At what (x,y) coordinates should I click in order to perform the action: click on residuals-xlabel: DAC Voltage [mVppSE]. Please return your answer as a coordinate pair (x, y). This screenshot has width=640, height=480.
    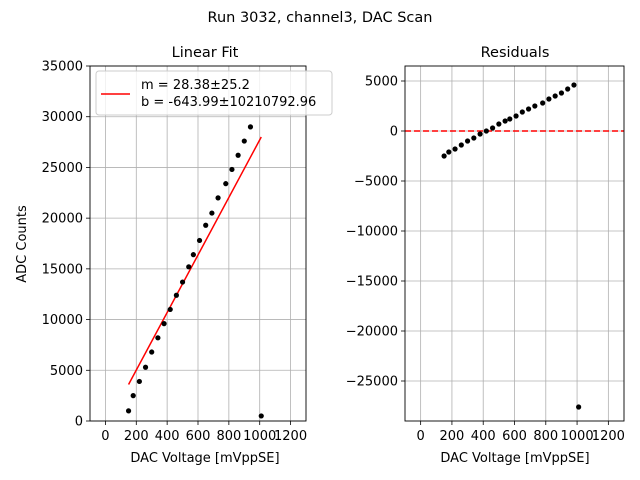
    Looking at the image, I should click on (514, 458).